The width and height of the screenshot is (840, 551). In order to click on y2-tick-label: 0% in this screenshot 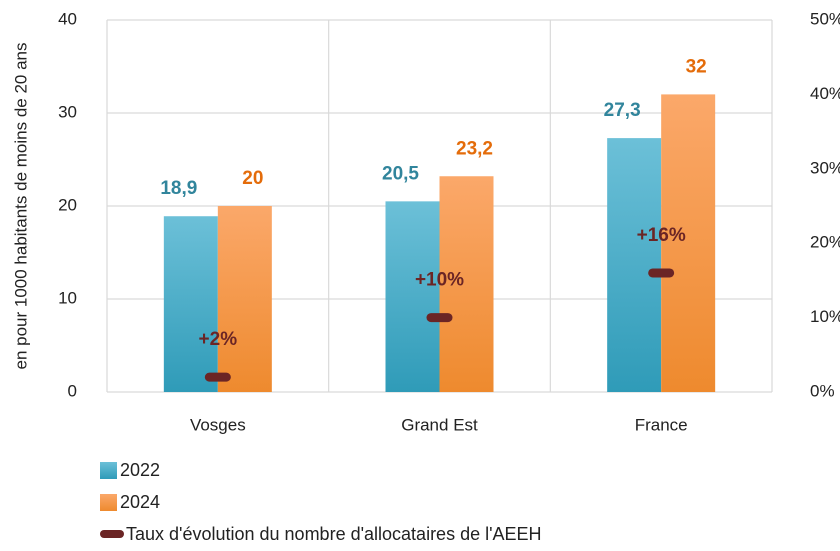, I will do `click(822, 390)`.